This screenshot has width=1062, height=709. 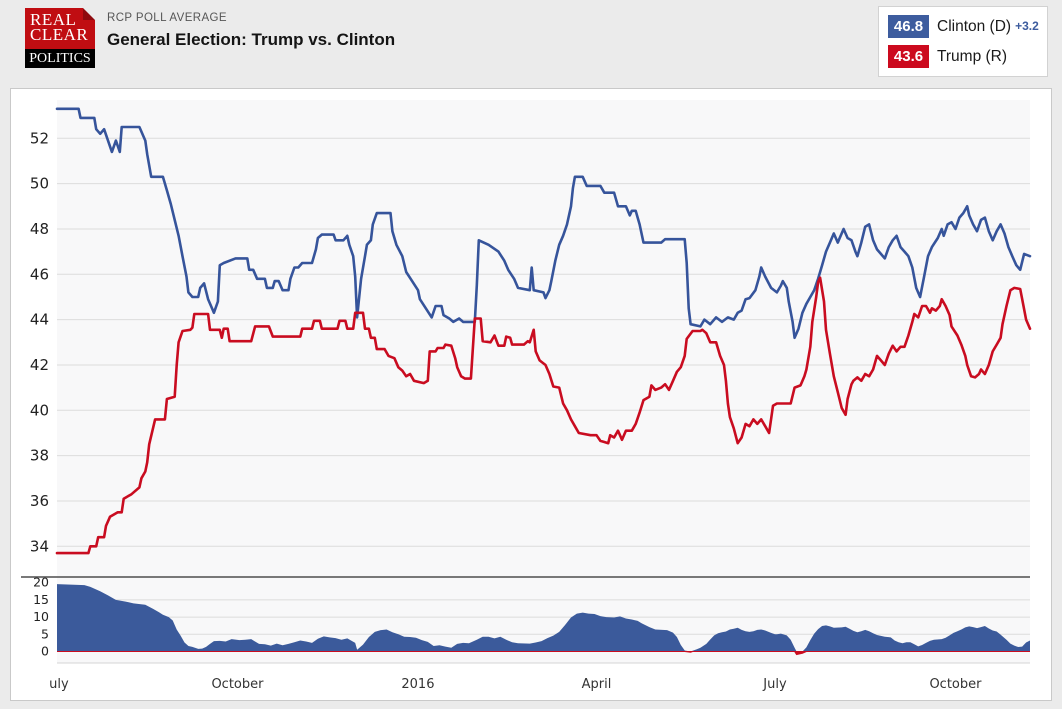 I want to click on main-y-axis-label: 46, so click(x=39, y=274).